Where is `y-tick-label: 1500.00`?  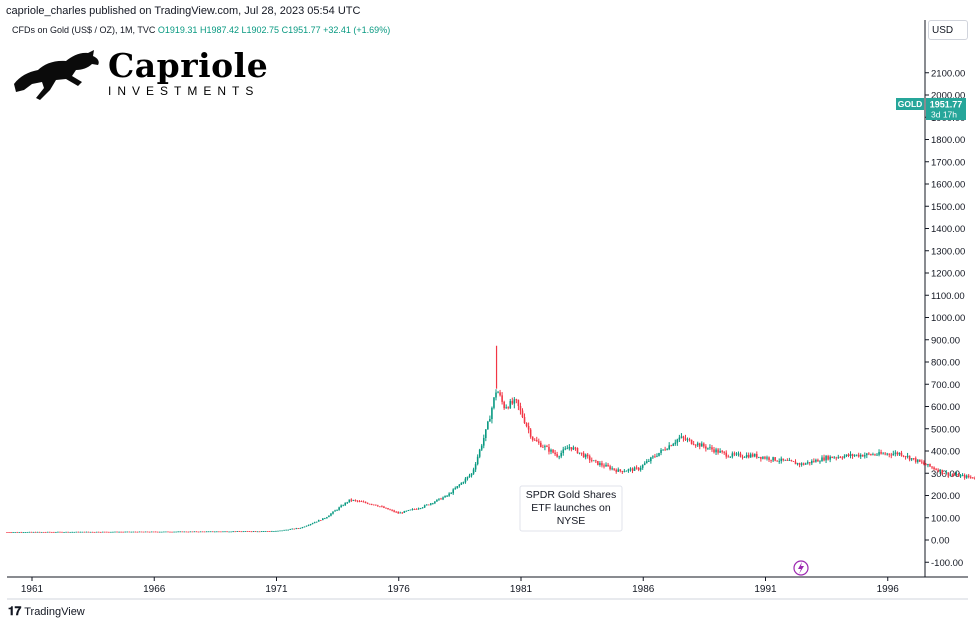
y-tick-label: 1500.00 is located at coordinates (948, 207).